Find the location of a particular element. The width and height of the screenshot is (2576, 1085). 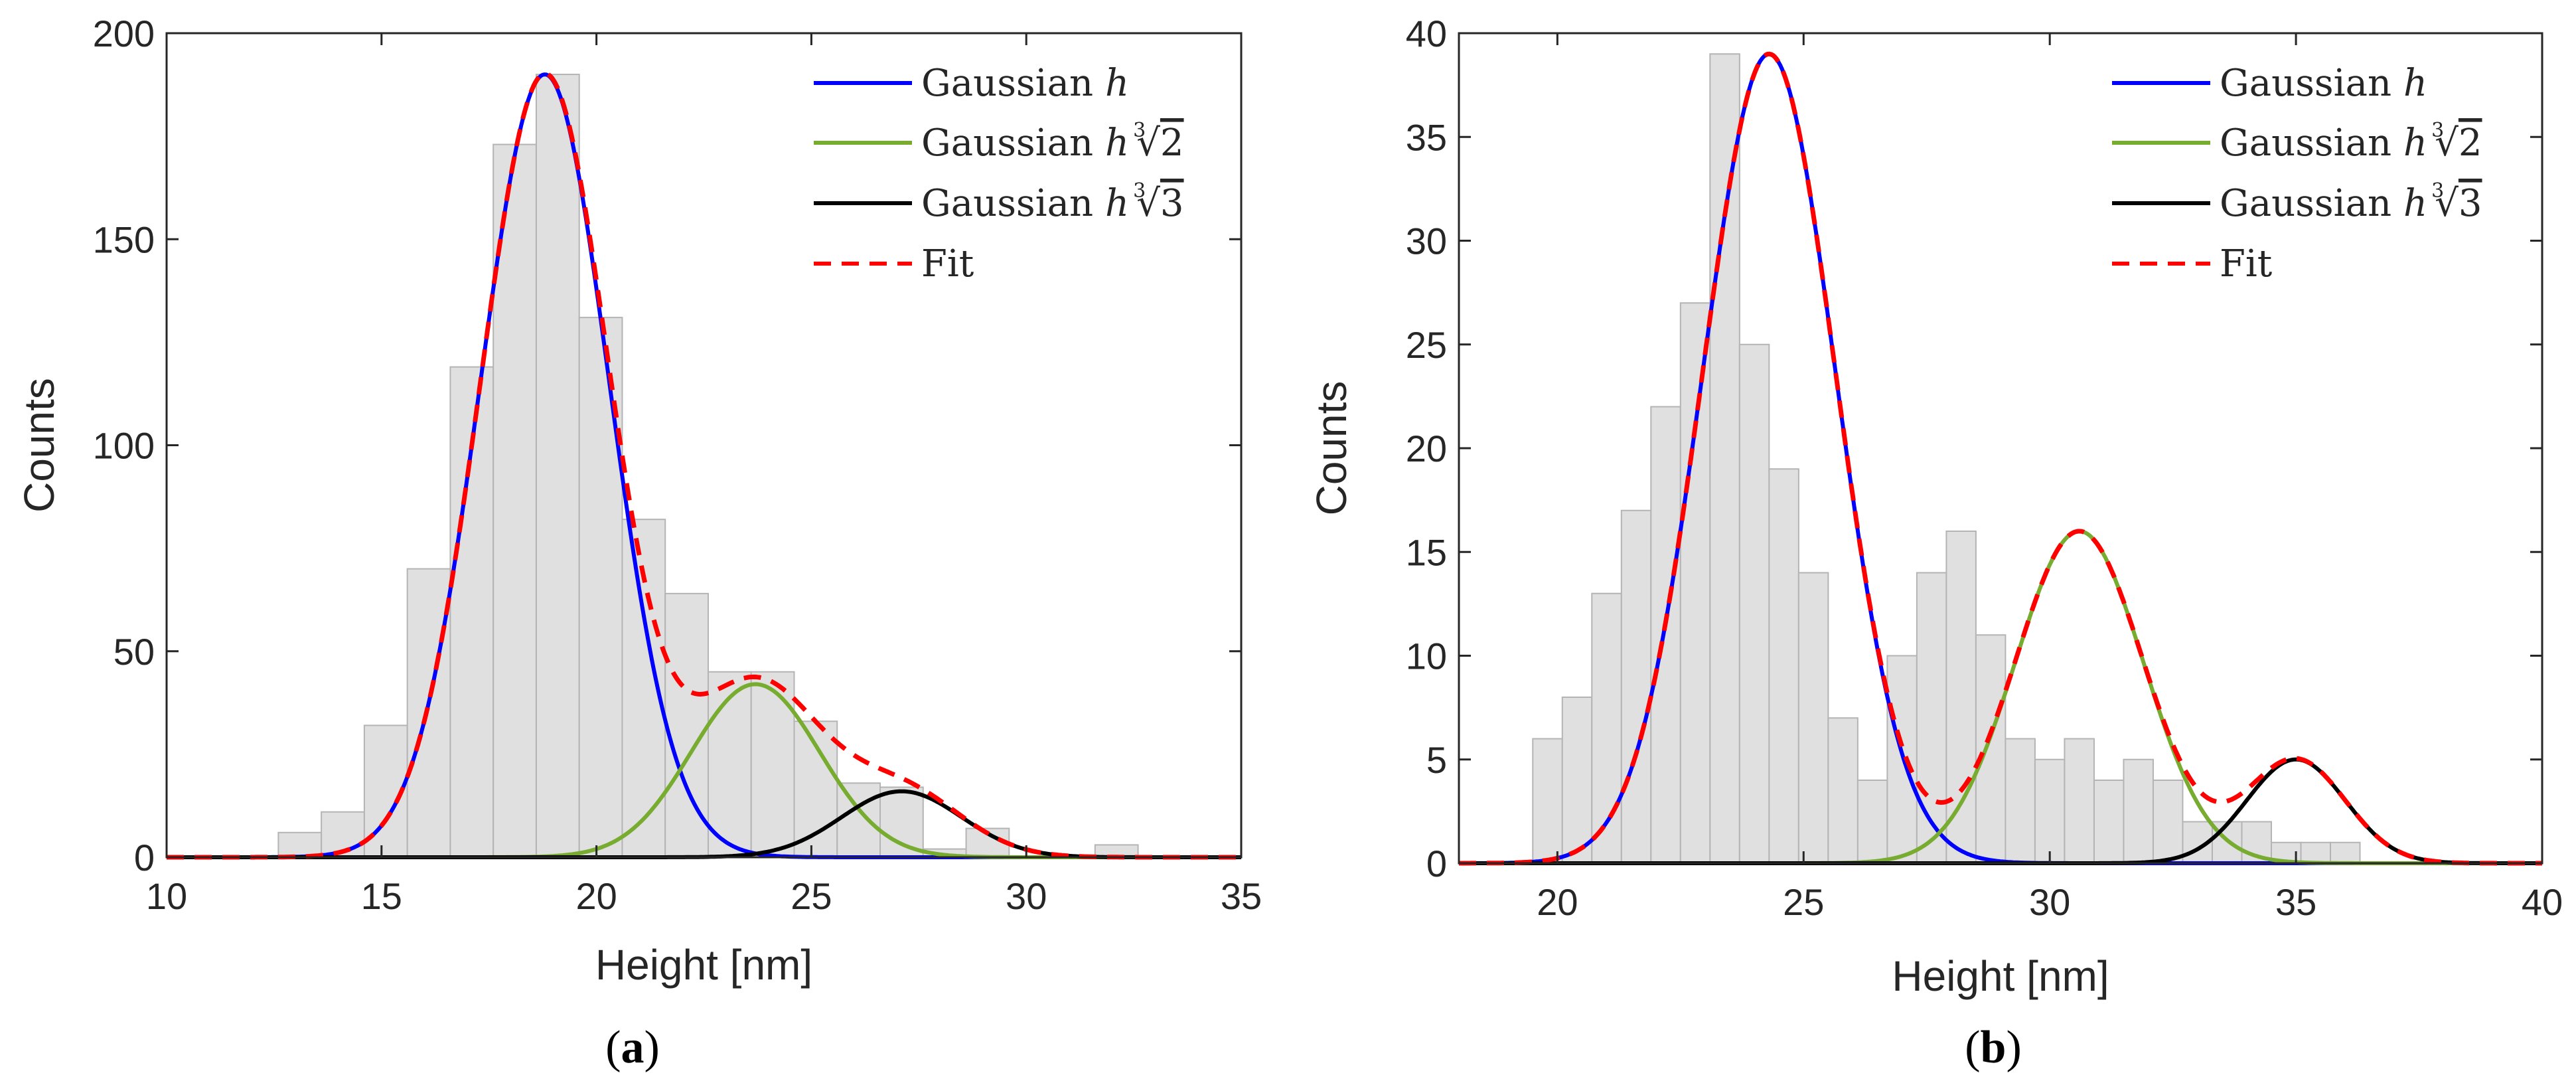

x-tick-label: 30 is located at coordinates (2050, 902).